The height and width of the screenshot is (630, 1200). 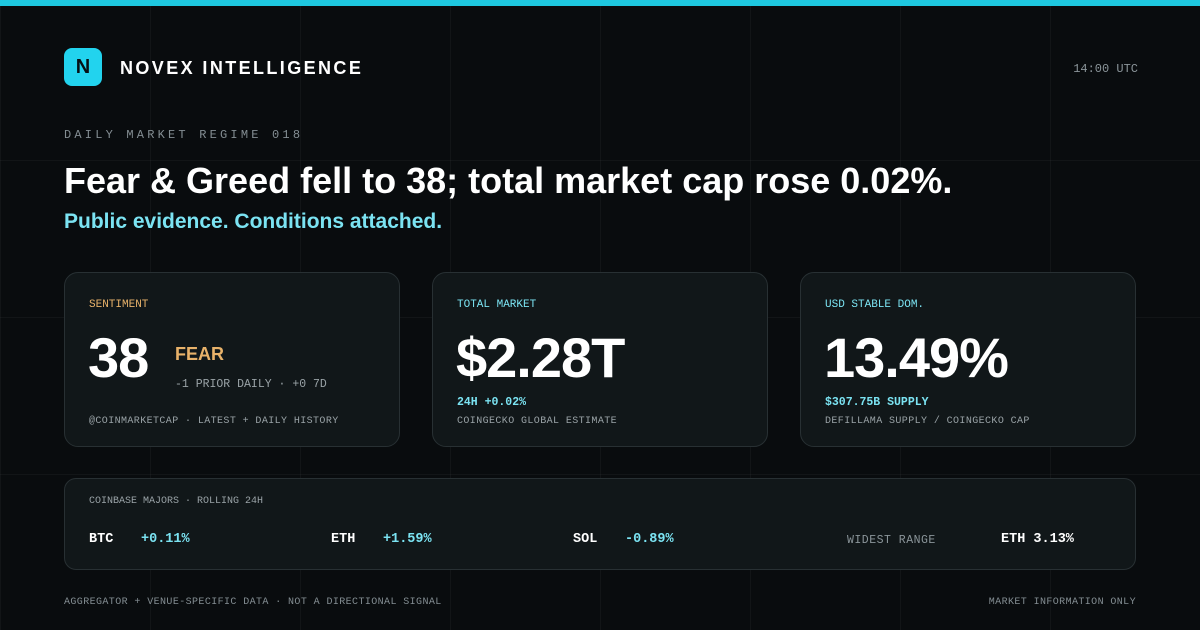 What do you see at coordinates (649, 539) in the screenshot?
I see `change: -0.89%` at bounding box center [649, 539].